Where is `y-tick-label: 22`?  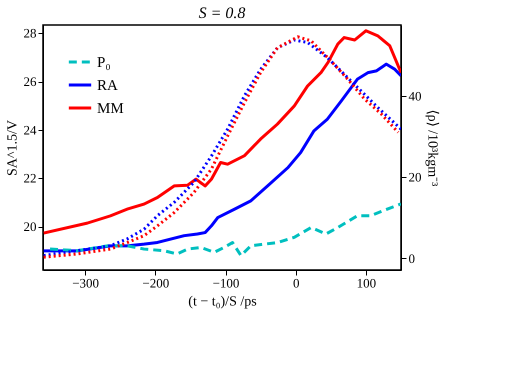
y-tick-label: 22 is located at coordinates (30, 178).